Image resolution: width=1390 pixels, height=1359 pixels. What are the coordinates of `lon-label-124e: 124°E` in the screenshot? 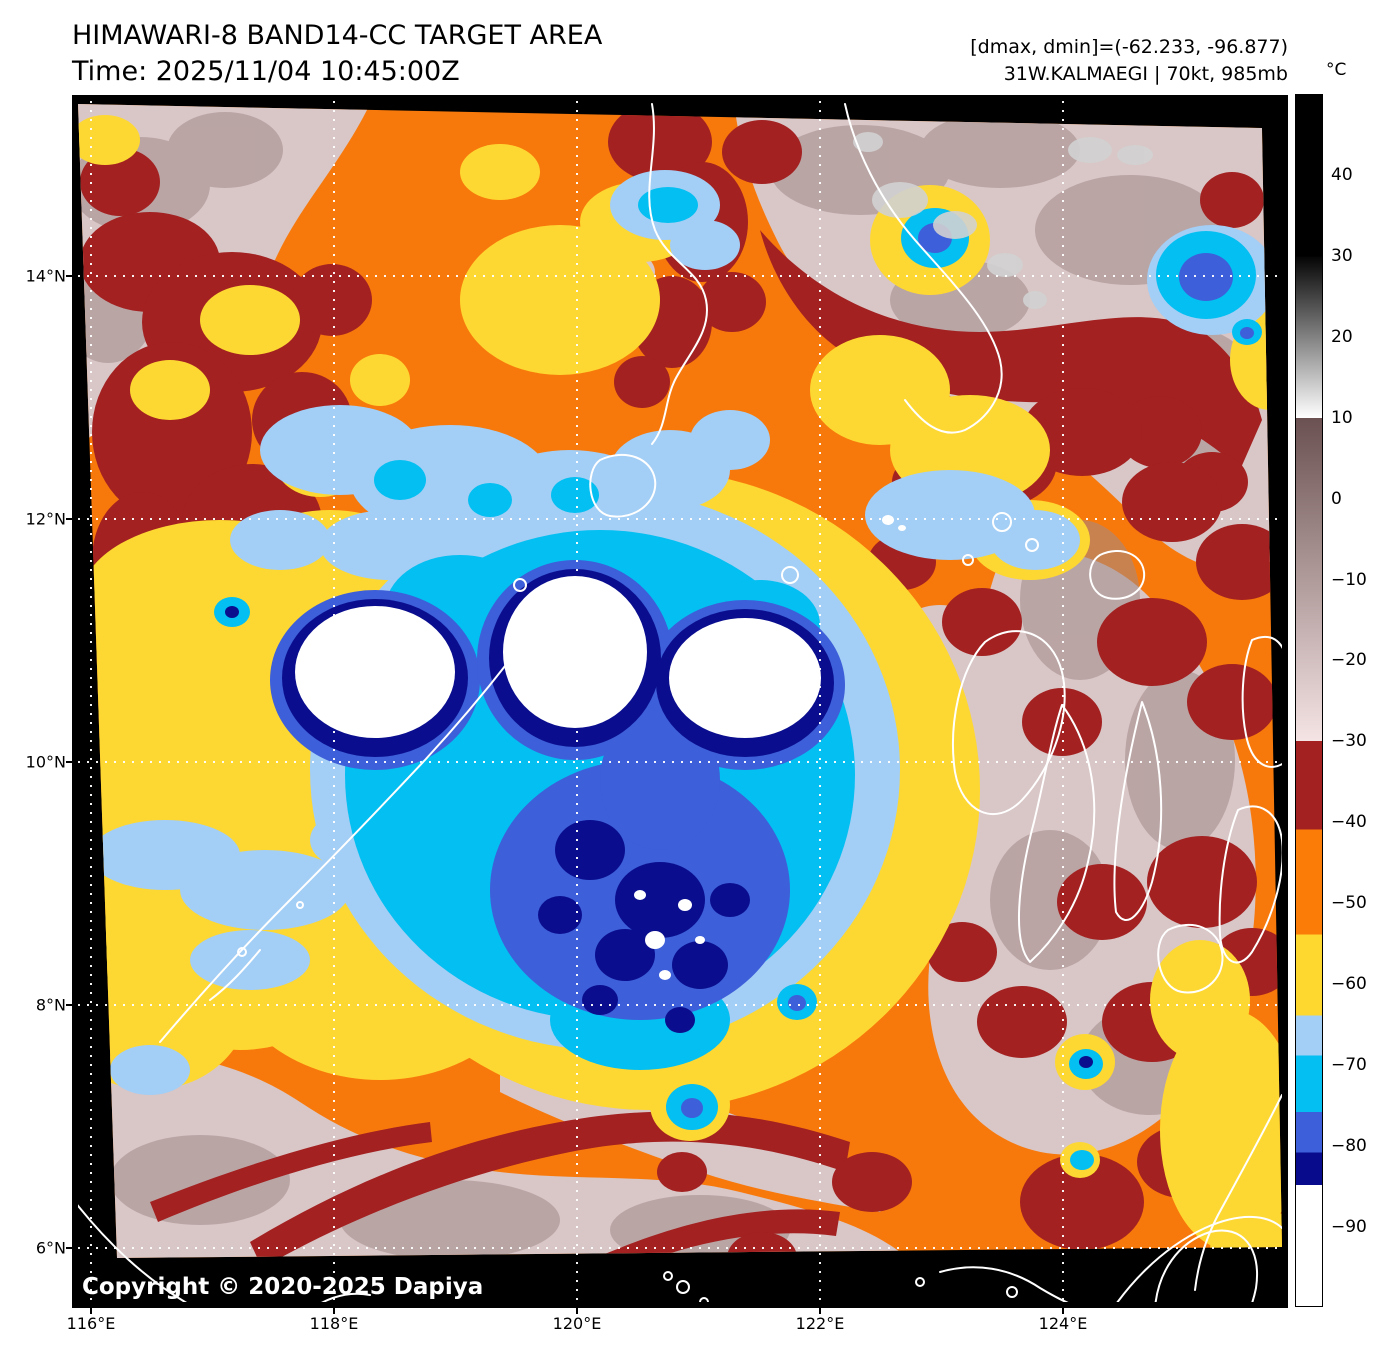 It's located at (1063, 1323).